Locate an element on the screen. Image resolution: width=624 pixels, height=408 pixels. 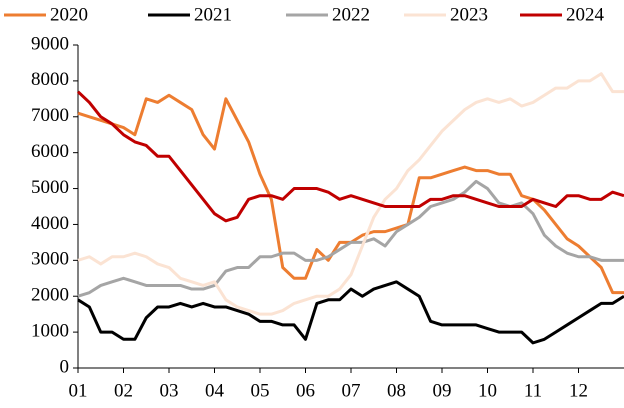
y-tick-label: 3000 is located at coordinates (50, 259).